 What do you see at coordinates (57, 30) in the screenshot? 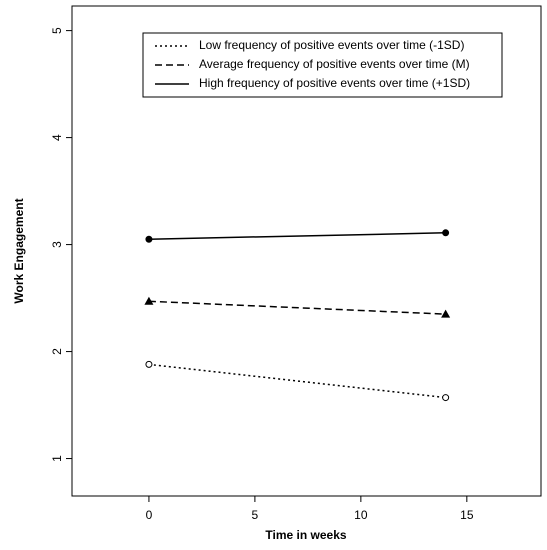
I see `y-tick-label: 5` at bounding box center [57, 30].